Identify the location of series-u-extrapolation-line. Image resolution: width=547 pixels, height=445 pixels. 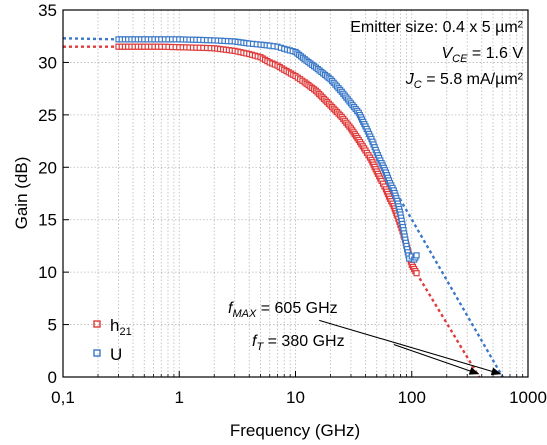
(448, 282).